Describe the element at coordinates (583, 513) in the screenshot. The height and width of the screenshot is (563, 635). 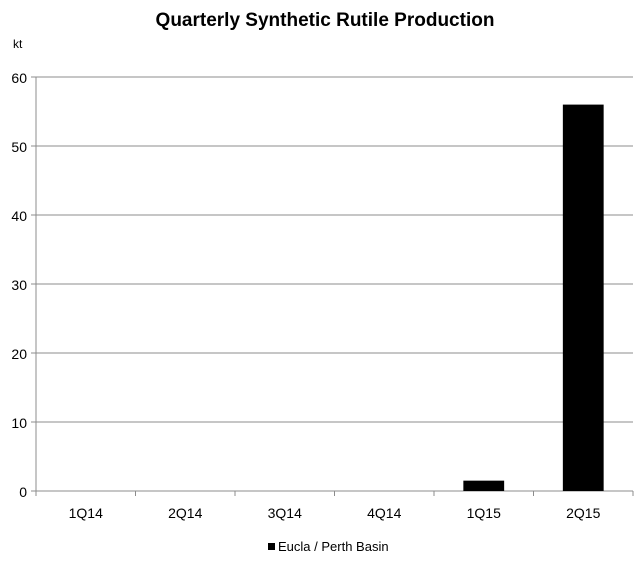
I see `xtick-label-2Q15: 2Q15` at that location.